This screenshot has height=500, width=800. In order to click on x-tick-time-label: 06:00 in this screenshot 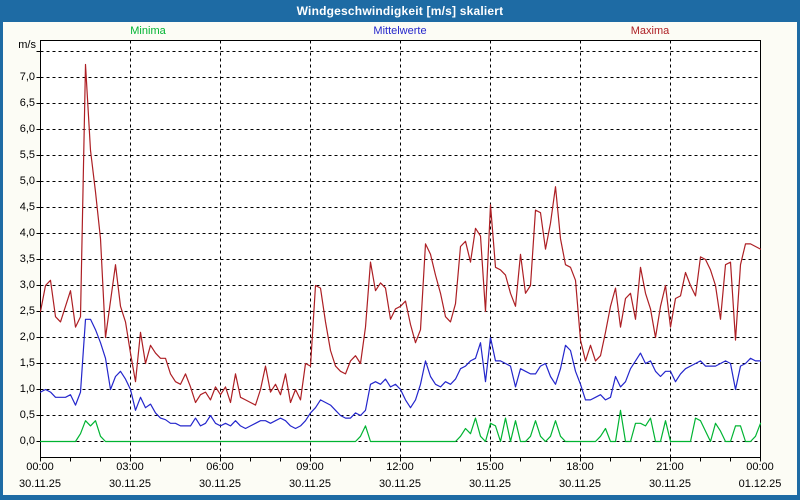, I will do `click(220, 467)`.